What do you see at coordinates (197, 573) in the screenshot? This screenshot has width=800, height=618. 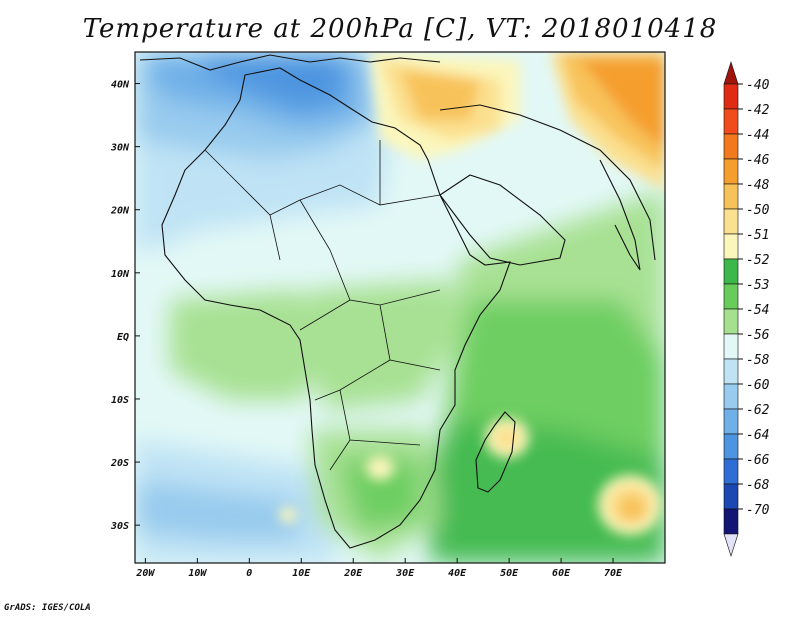 I see `lon-tick-label: 10W` at bounding box center [197, 573].